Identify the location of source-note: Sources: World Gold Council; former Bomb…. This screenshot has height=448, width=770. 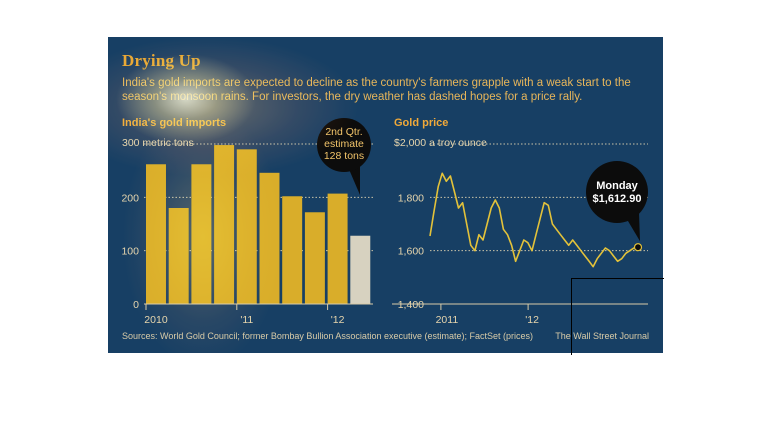
(327, 336).